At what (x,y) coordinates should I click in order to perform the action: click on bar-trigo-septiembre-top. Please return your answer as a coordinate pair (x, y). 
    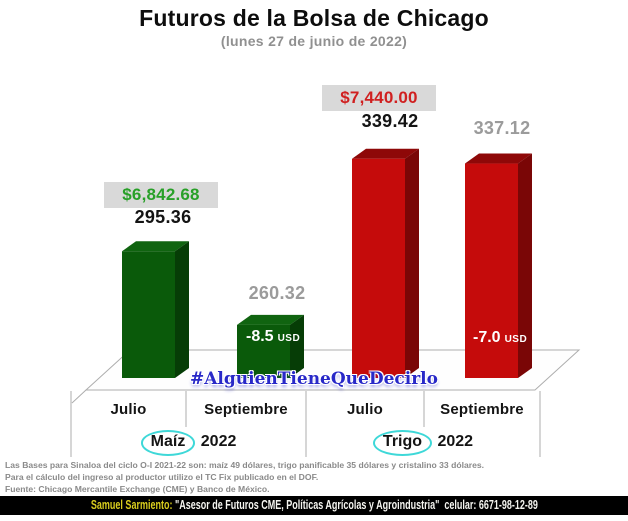
    Looking at the image, I should click on (498, 158).